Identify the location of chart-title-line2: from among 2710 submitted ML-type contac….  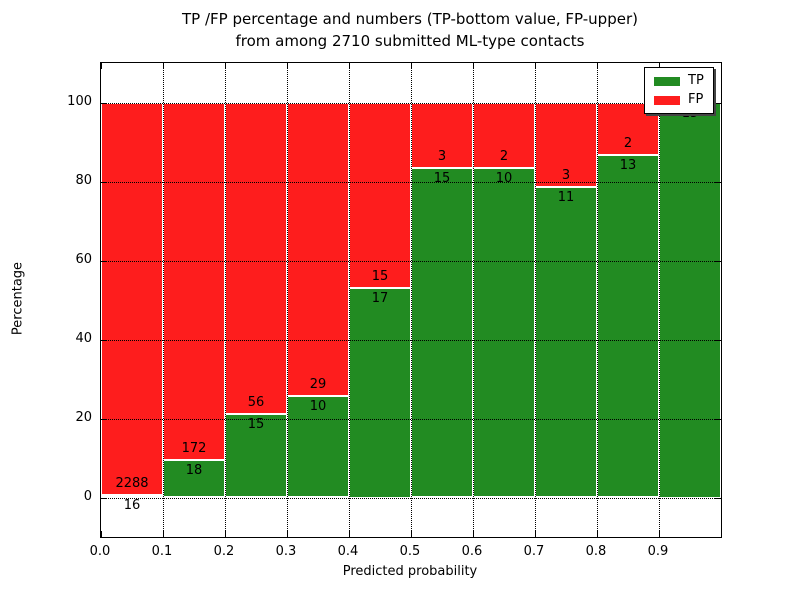
(410, 41).